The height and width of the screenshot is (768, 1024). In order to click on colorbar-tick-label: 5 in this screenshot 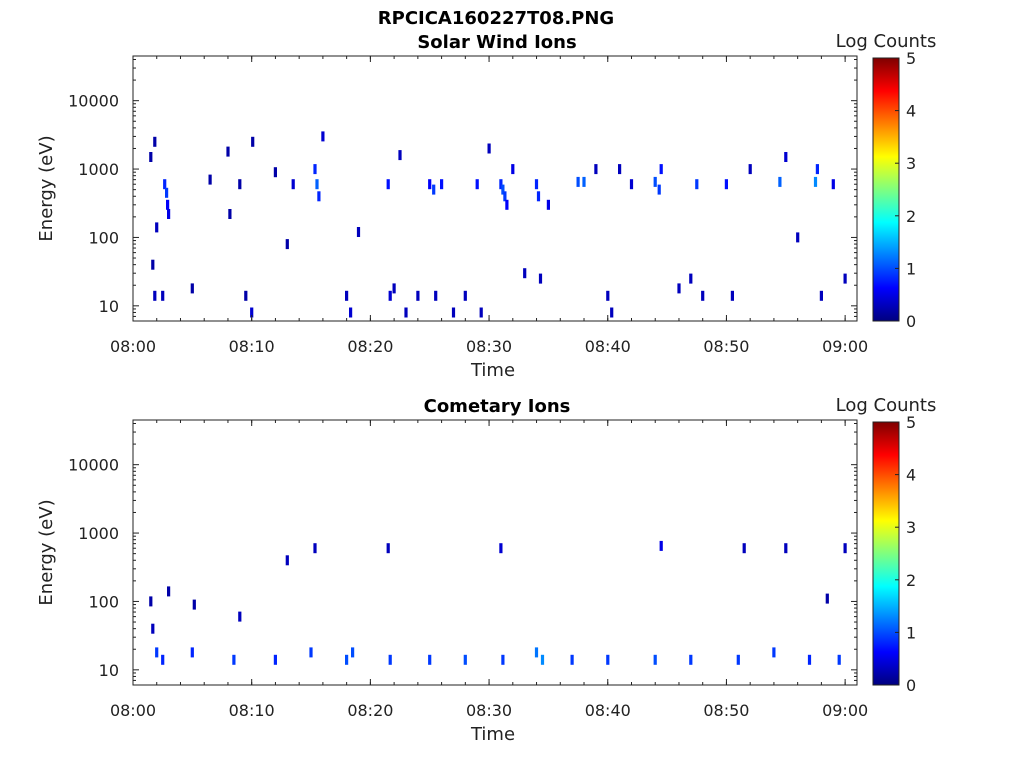, I will do `click(911, 58)`.